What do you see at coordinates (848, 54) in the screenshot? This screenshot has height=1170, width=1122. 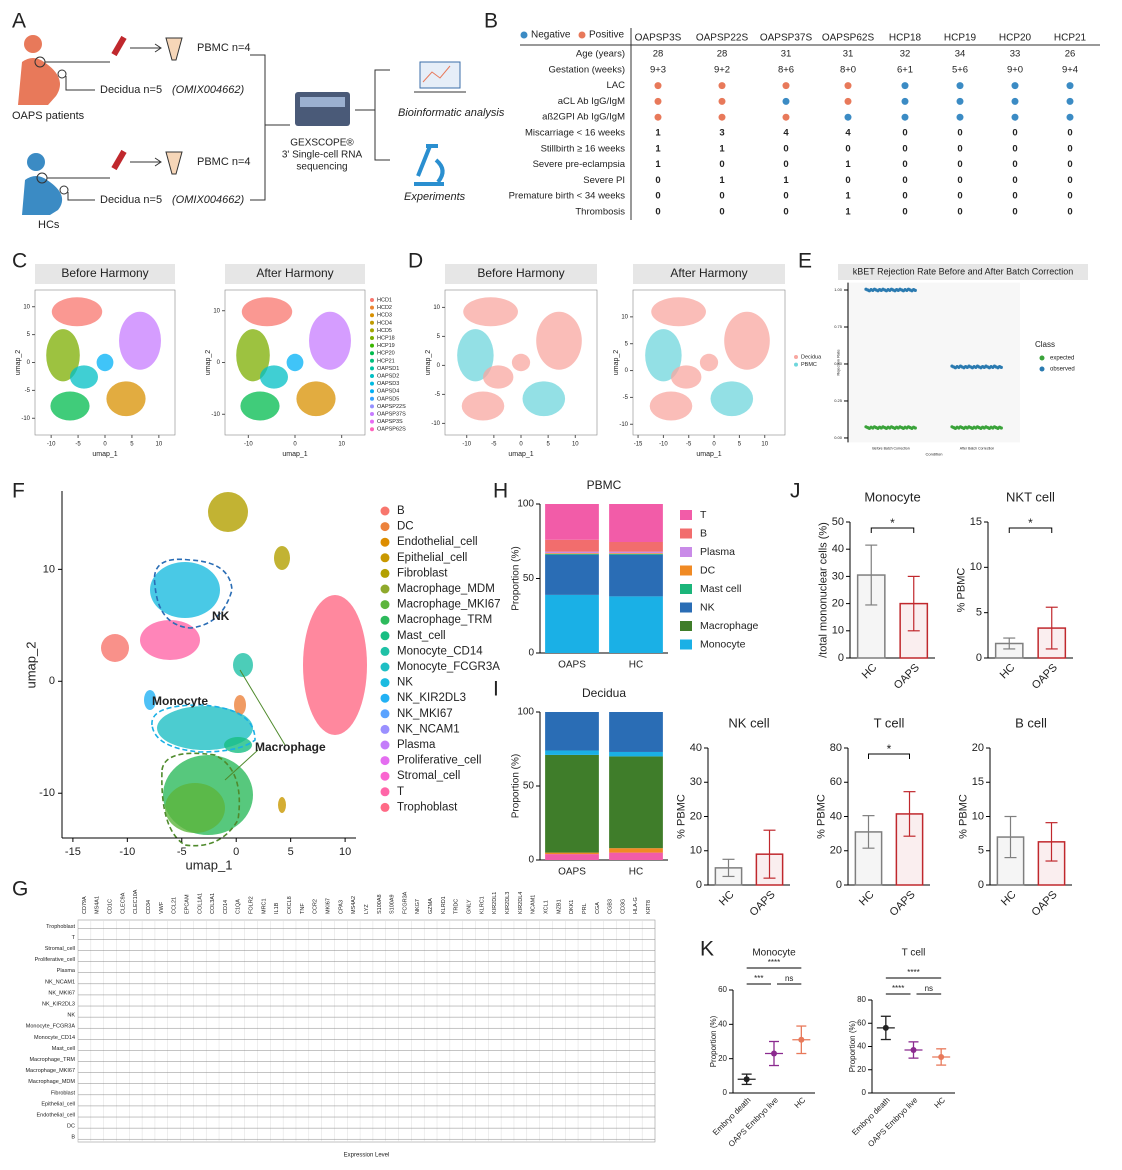 I see `cell: 31` at bounding box center [848, 54].